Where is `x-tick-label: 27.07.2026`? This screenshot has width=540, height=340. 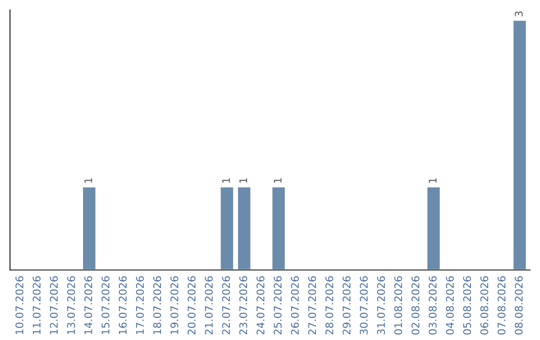
x-tick-label: 27.07.2026 is located at coordinates (312, 305).